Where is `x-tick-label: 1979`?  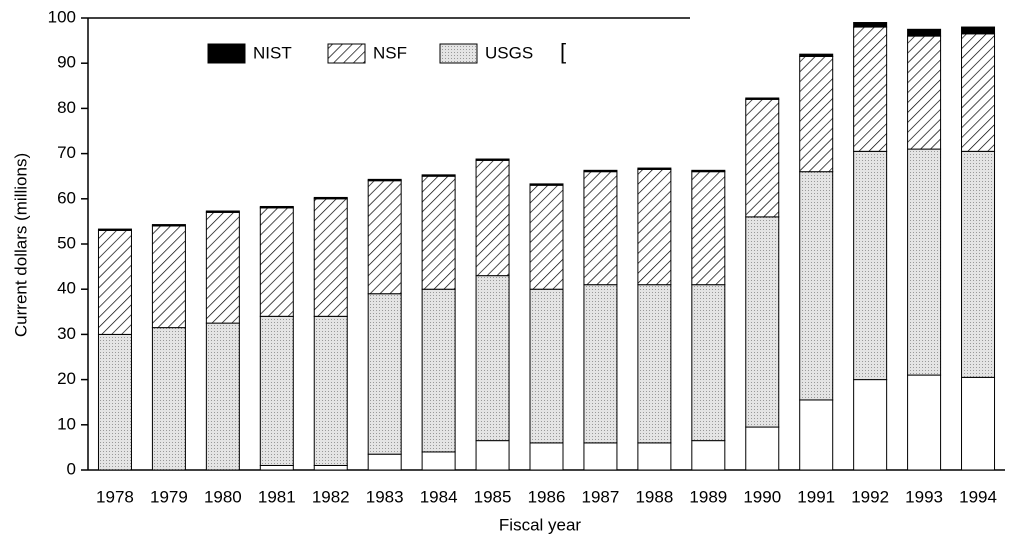
x-tick-label: 1979 is located at coordinates (169, 496).